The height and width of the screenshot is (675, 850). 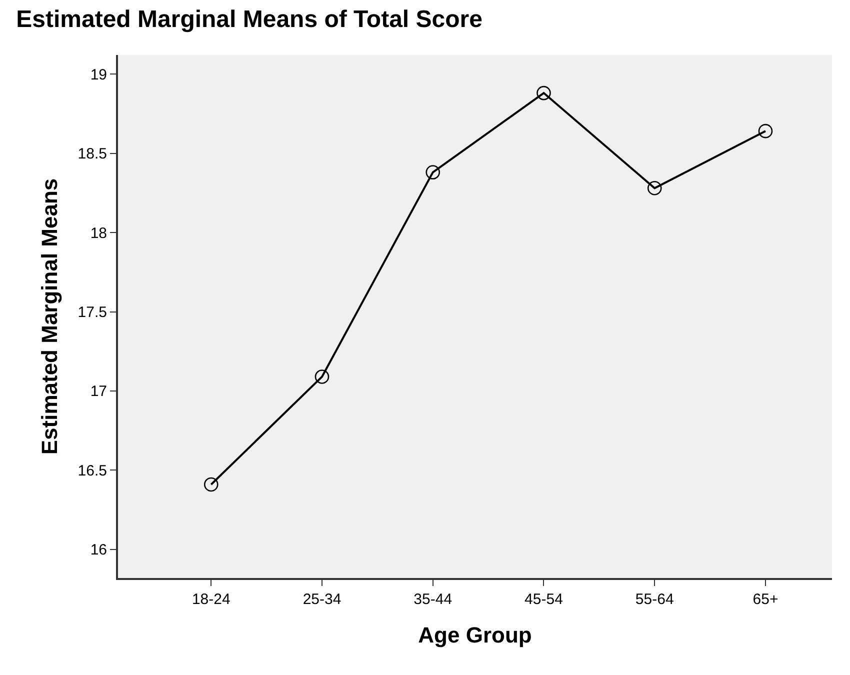 What do you see at coordinates (543, 599) in the screenshot?
I see `x-tick-label: 45-54` at bounding box center [543, 599].